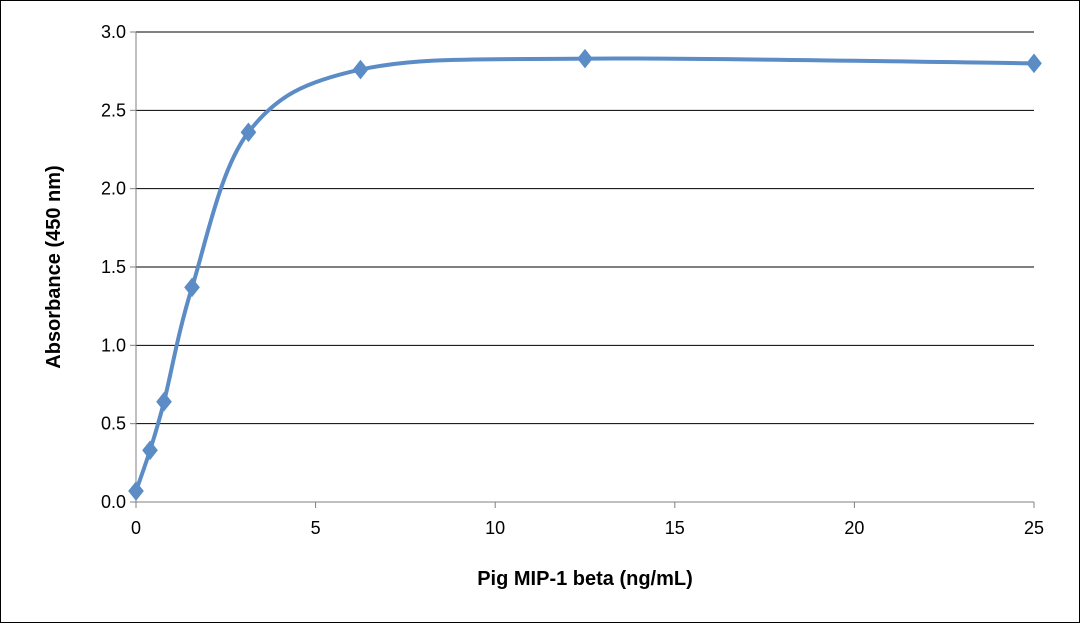 This screenshot has height=623, width=1080. I want to click on x-tick-label: 10, so click(495, 528).